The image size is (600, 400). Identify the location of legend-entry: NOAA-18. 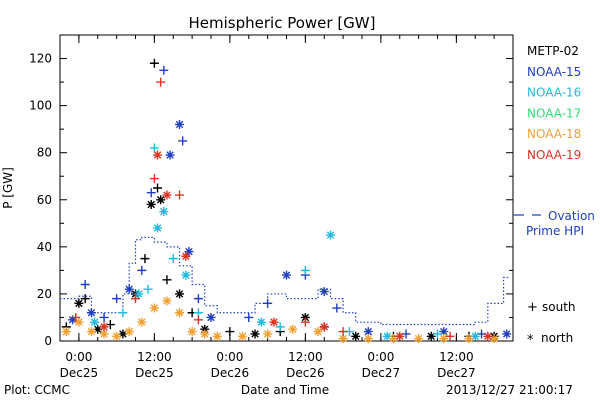
(554, 134).